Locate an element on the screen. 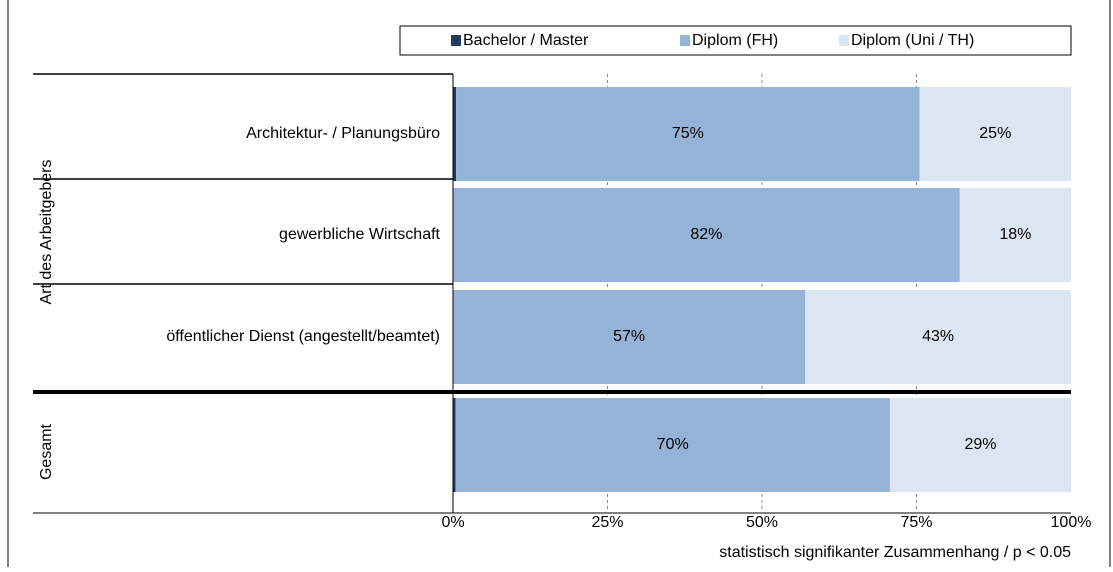 The height and width of the screenshot is (572, 1113). category-label: gewerbliche Wirtschaft is located at coordinates (360, 234).